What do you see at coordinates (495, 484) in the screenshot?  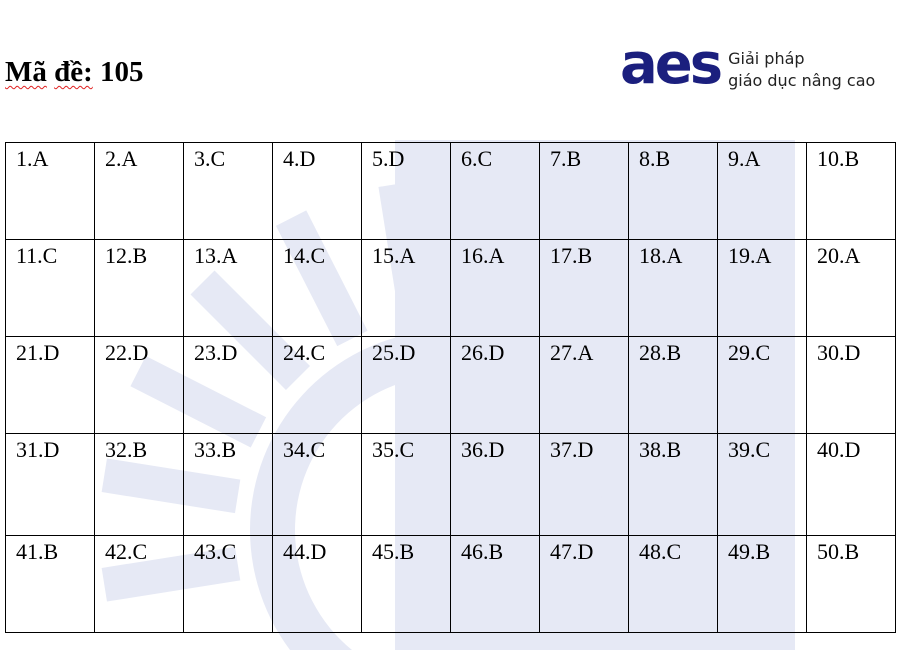 I see `answer-cell: 36.D` at bounding box center [495, 484].